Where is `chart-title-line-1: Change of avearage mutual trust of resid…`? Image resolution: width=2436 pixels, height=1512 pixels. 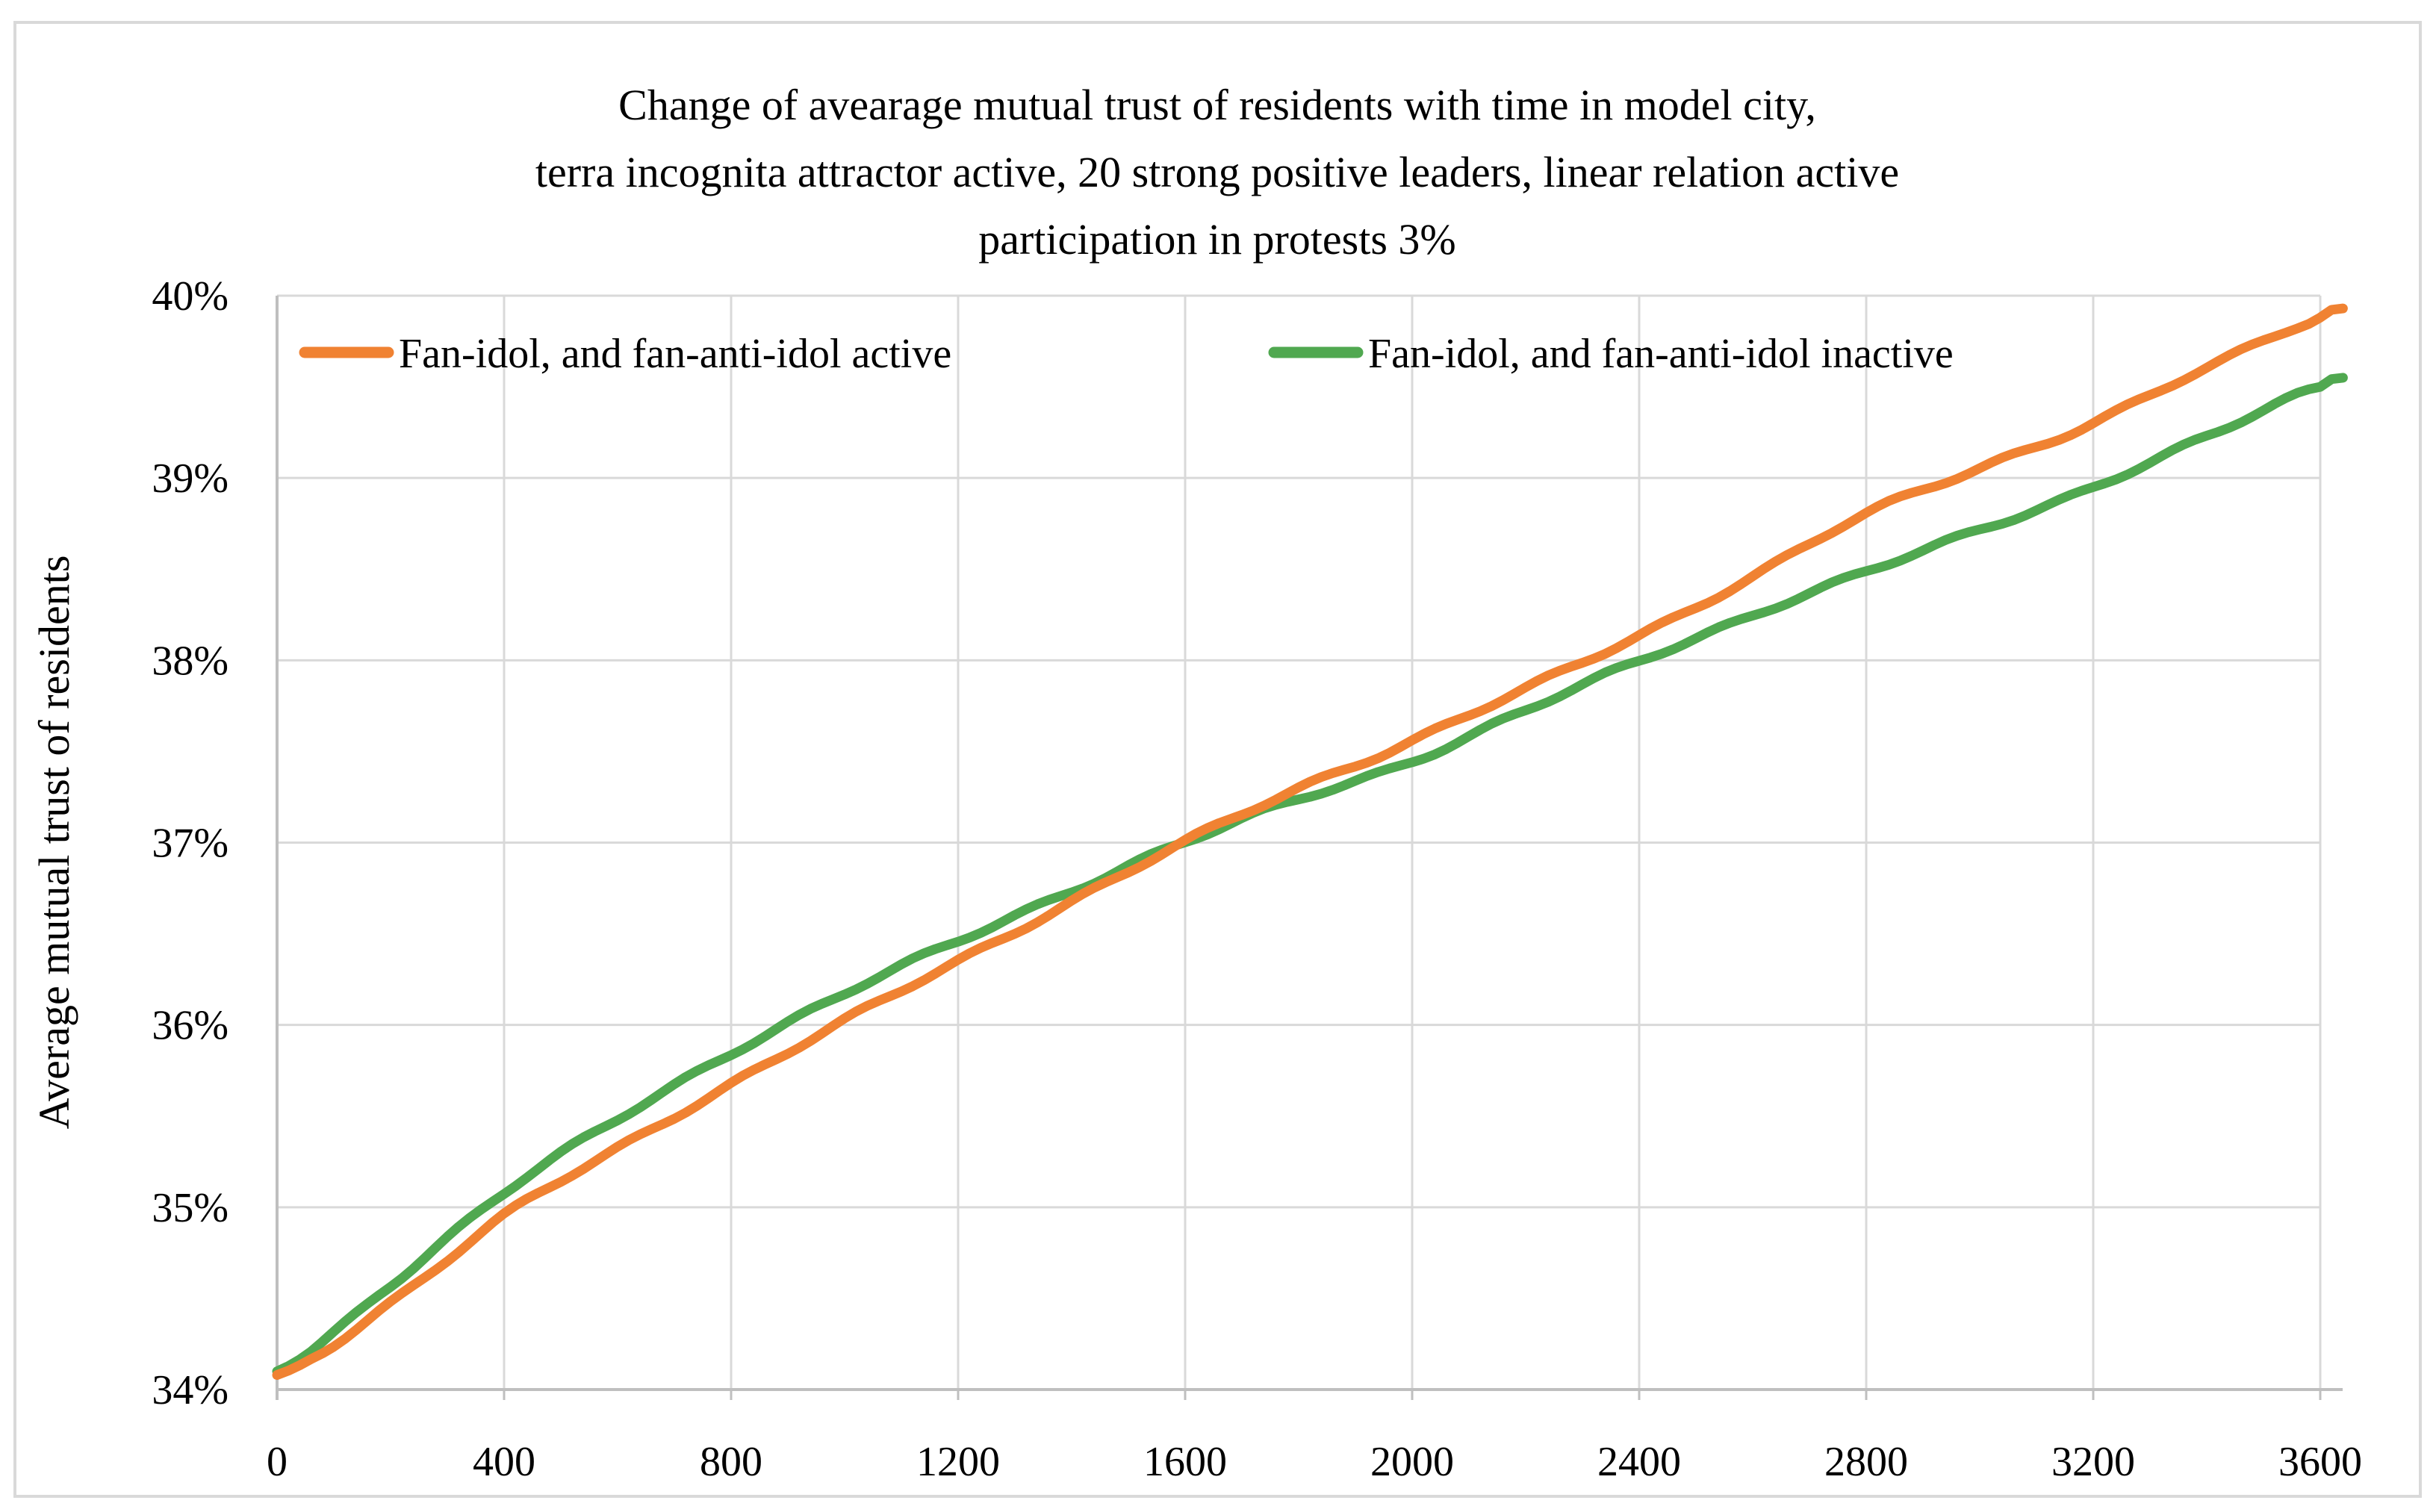
chart-title-line-1: Change of avearage mutual trust of resid… is located at coordinates (1217, 105).